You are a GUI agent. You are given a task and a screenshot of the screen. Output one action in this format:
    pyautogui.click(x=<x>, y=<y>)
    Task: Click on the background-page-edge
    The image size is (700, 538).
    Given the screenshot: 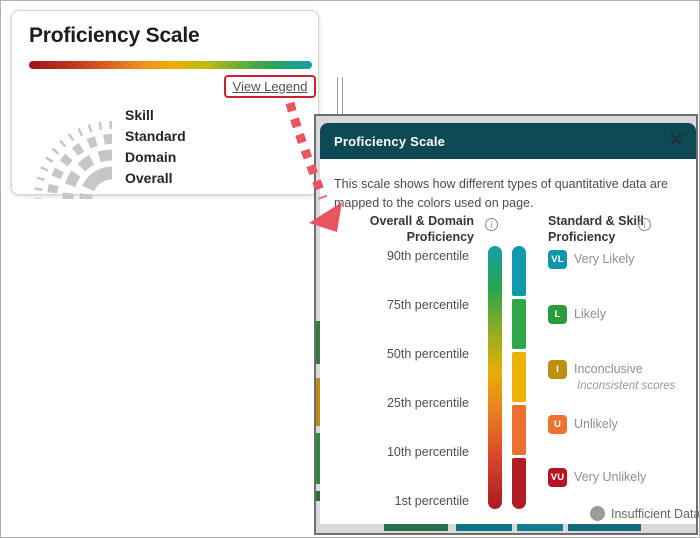 What is the action you would take?
    pyautogui.click(x=340, y=95)
    